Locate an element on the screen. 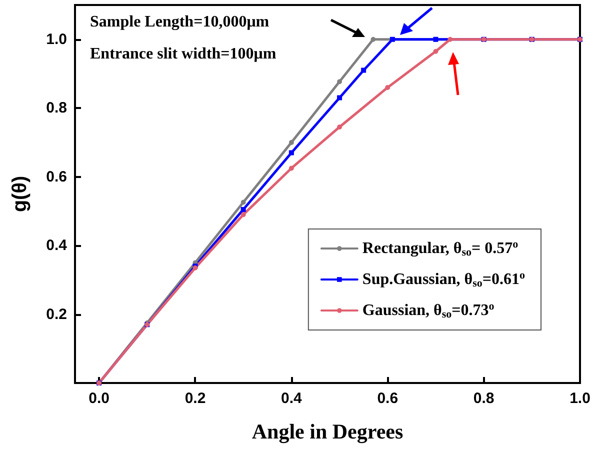  x-tick-label: 1.0 is located at coordinates (580, 398).